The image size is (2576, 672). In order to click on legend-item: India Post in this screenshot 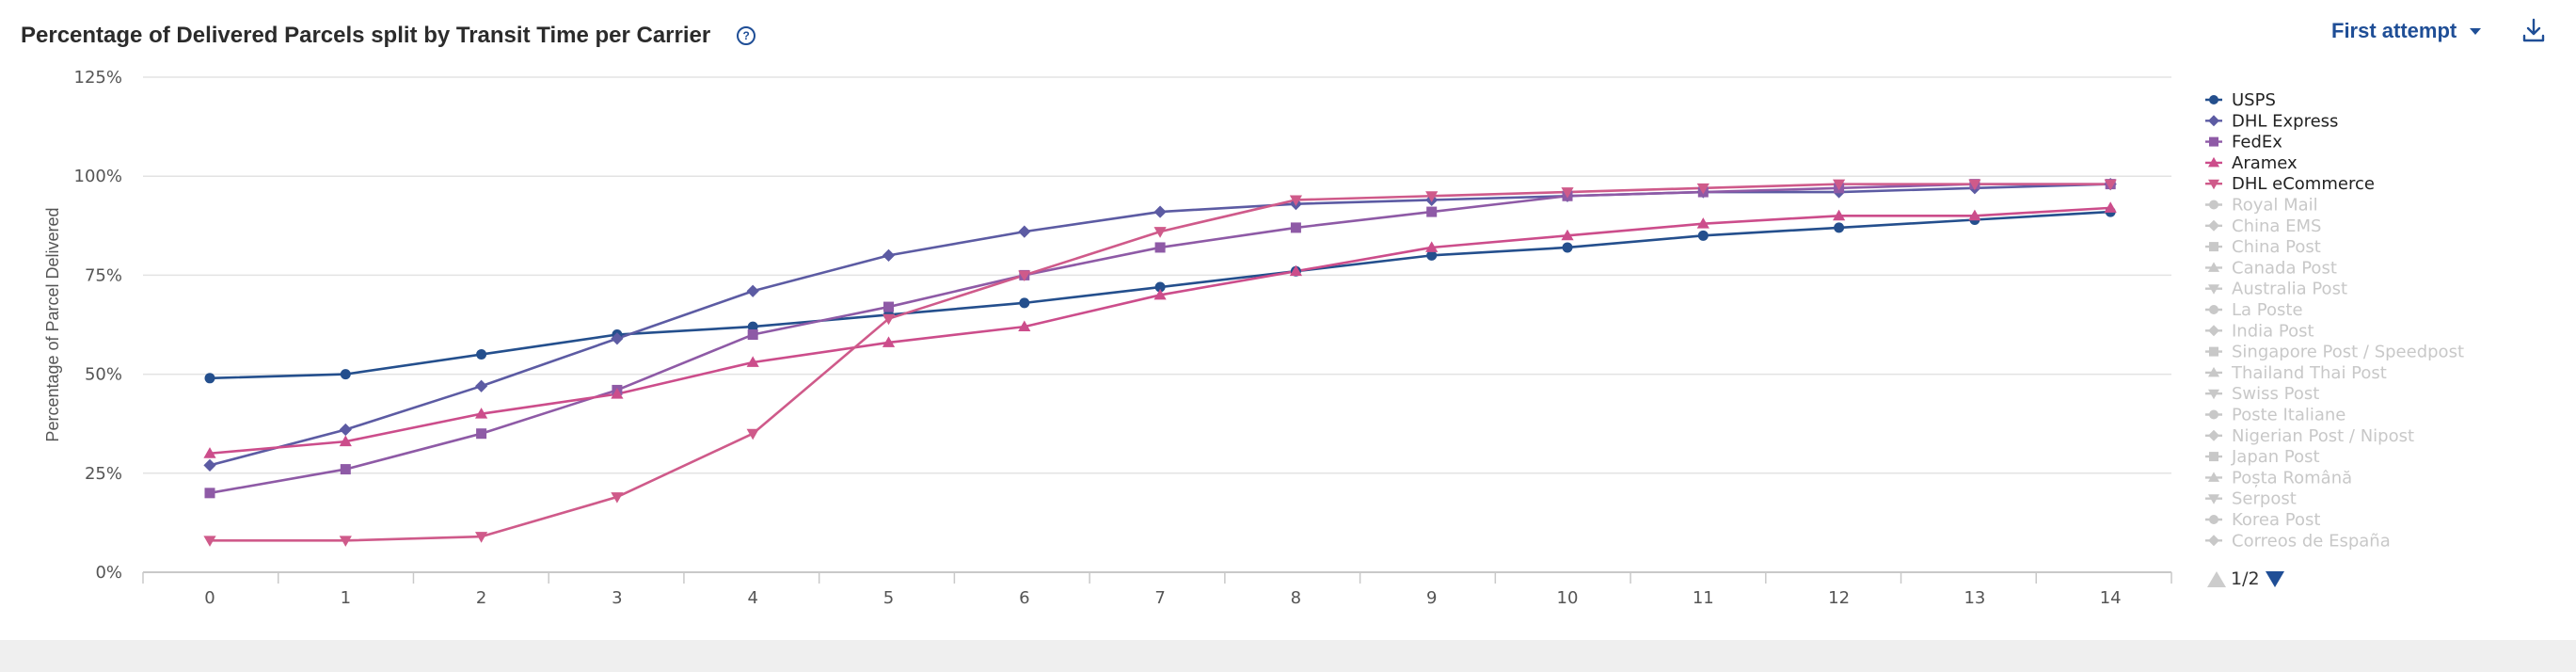, I will do `click(2273, 331)`.